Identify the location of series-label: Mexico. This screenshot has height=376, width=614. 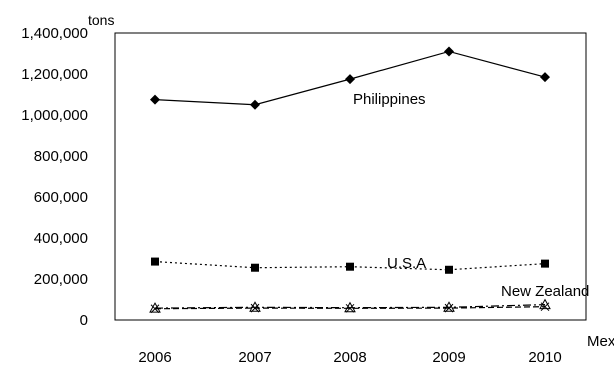
(600, 341).